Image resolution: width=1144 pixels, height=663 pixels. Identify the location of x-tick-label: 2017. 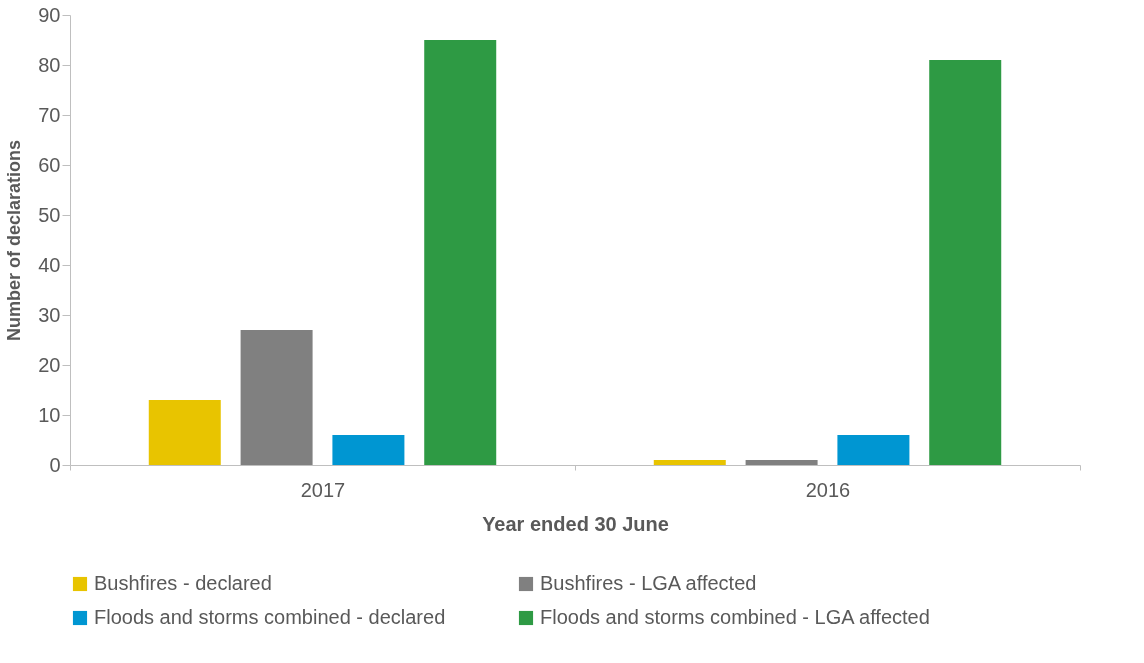
(323, 489).